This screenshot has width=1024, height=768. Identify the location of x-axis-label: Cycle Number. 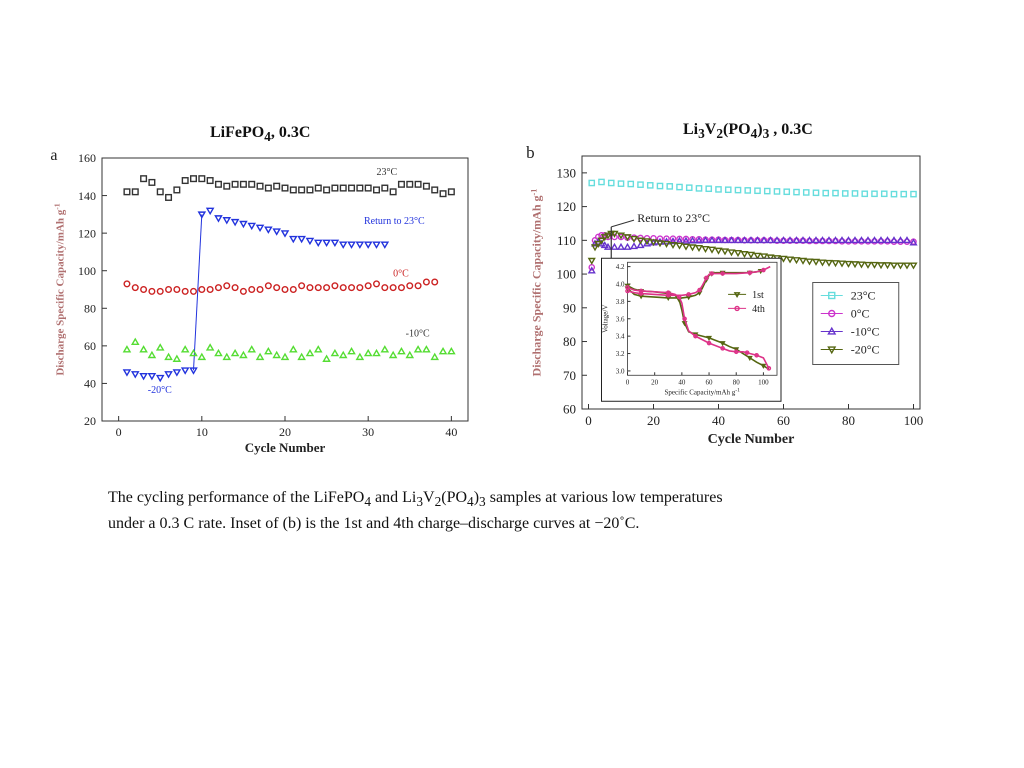
(285, 447).